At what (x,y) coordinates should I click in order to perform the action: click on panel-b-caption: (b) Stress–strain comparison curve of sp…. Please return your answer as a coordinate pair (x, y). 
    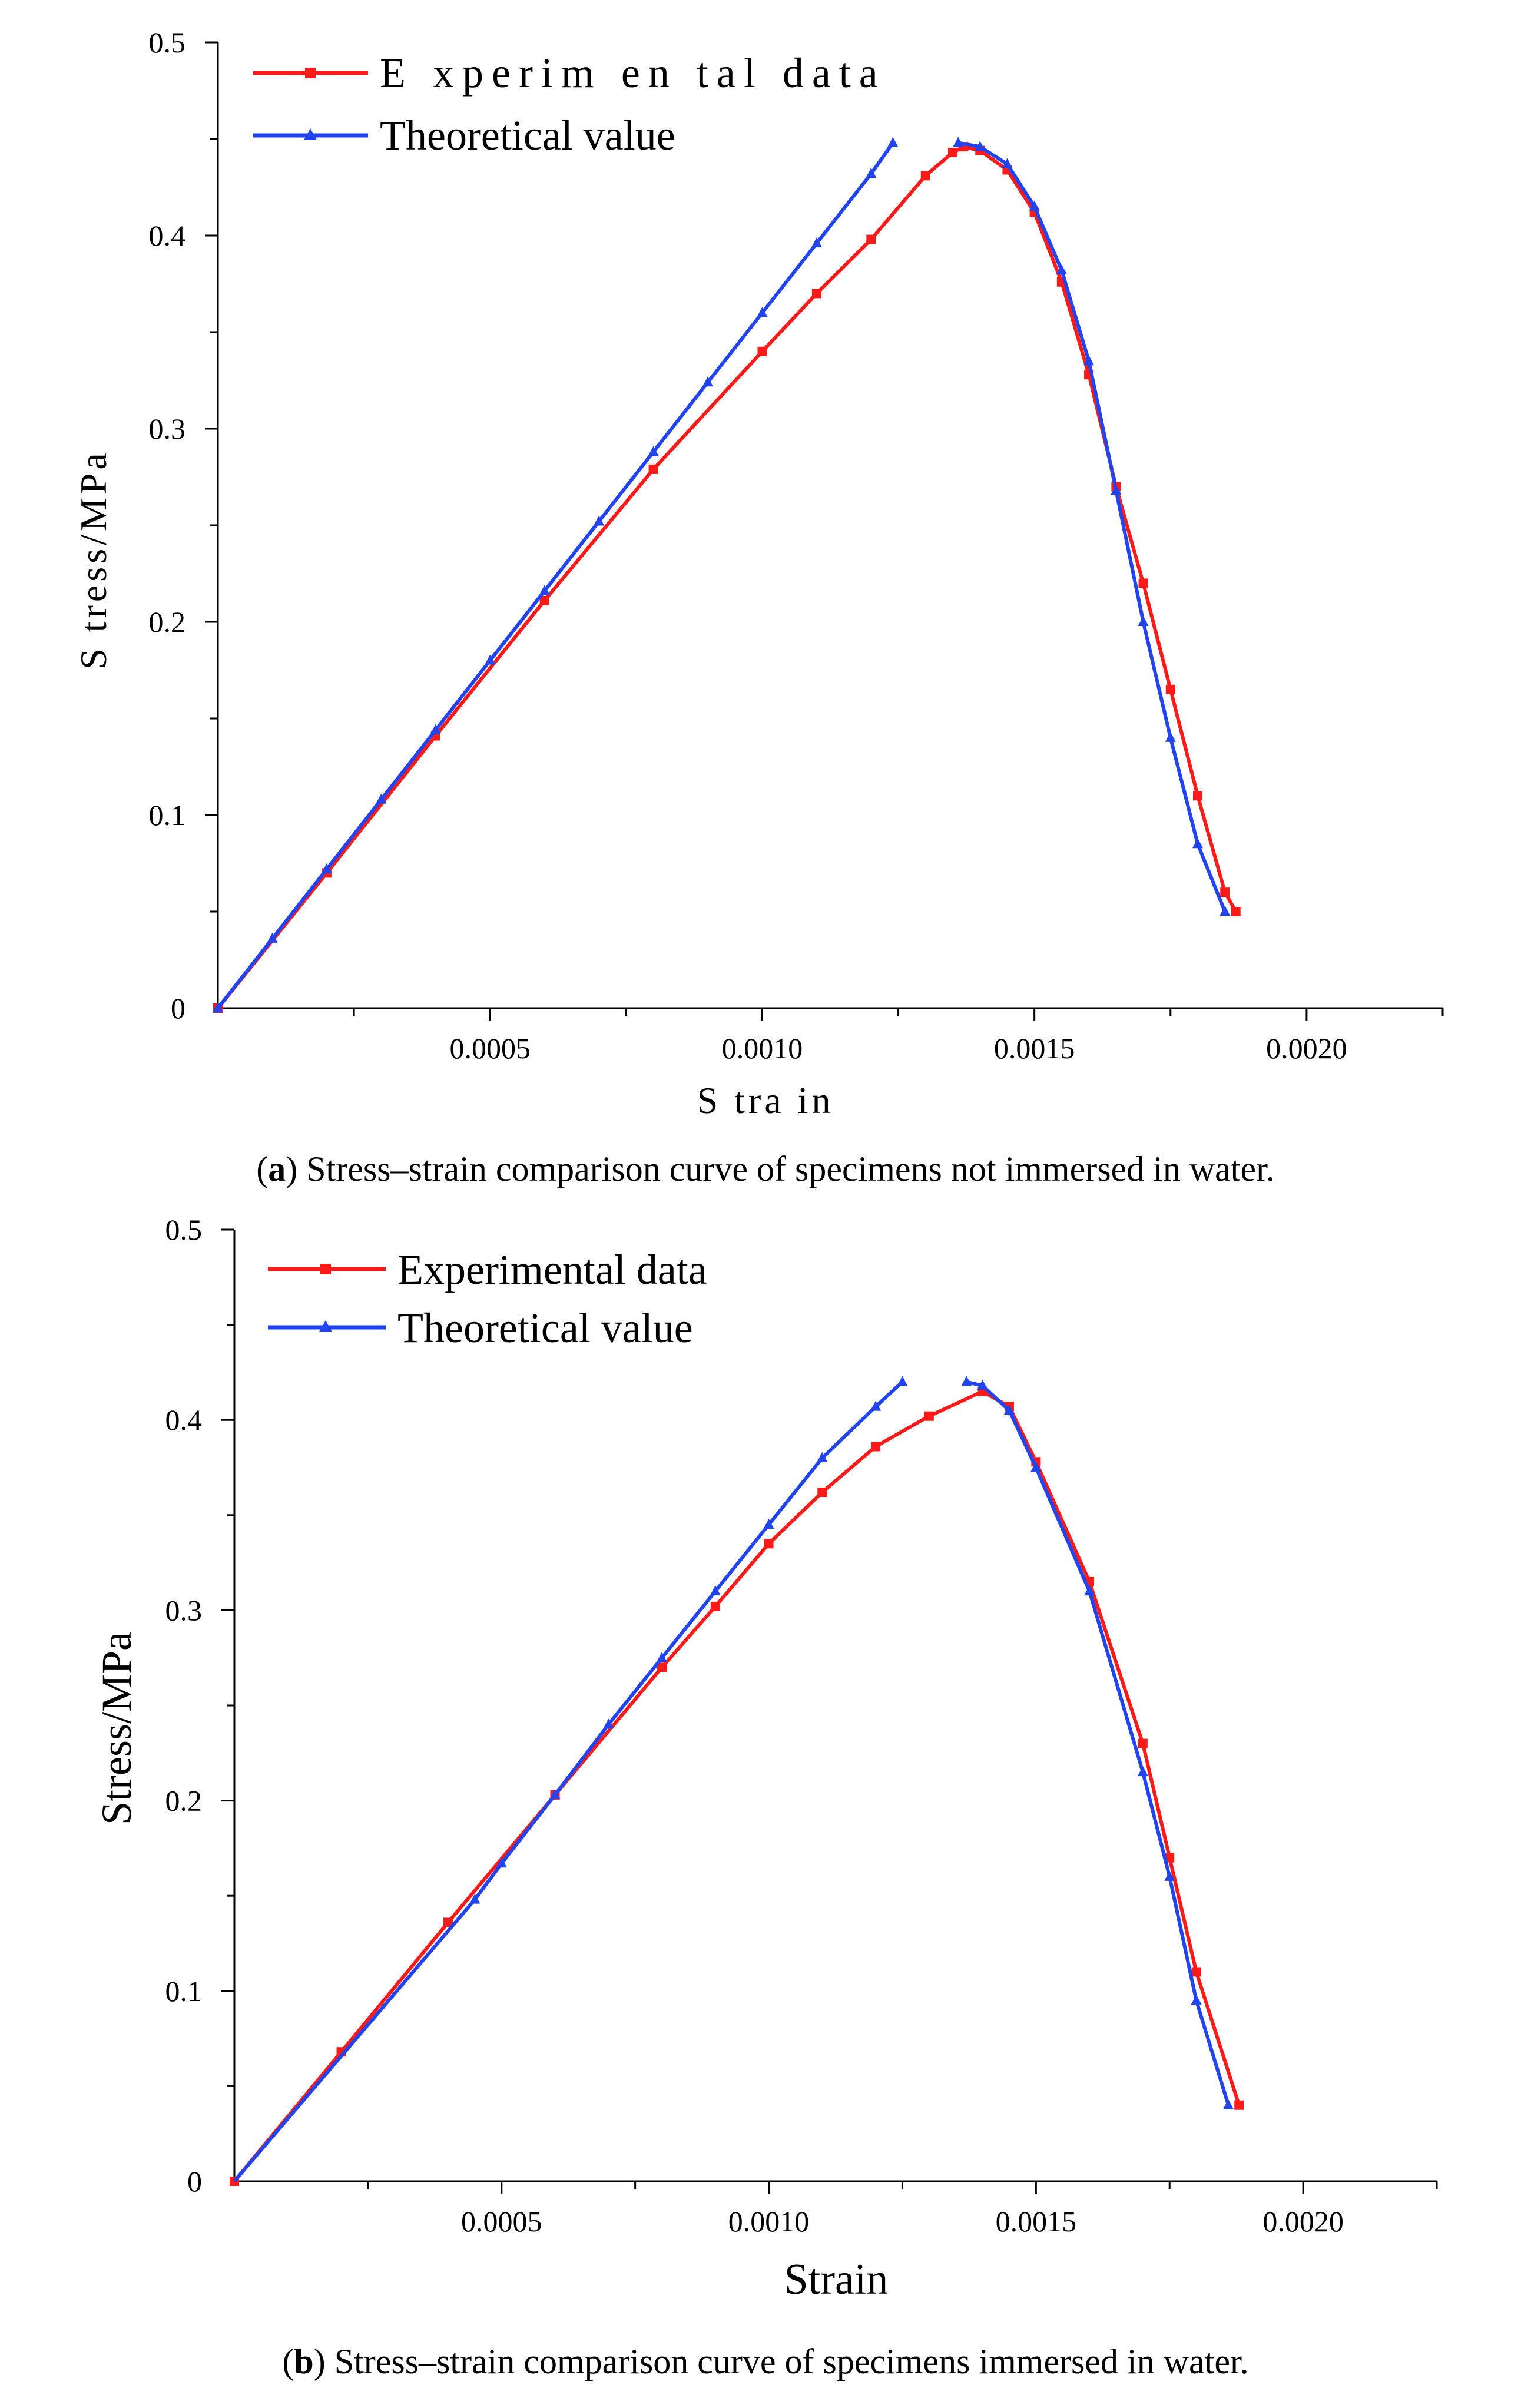
    Looking at the image, I should click on (765, 2361).